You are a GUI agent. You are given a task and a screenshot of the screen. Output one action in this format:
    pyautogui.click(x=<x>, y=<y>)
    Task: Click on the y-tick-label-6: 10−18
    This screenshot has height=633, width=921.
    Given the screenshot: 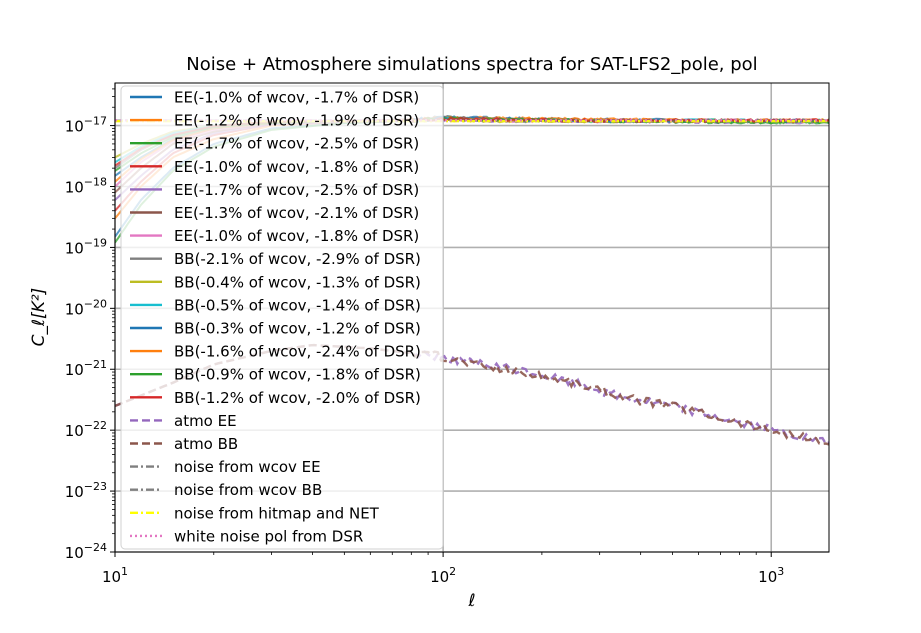 What is the action you would take?
    pyautogui.click(x=86, y=185)
    